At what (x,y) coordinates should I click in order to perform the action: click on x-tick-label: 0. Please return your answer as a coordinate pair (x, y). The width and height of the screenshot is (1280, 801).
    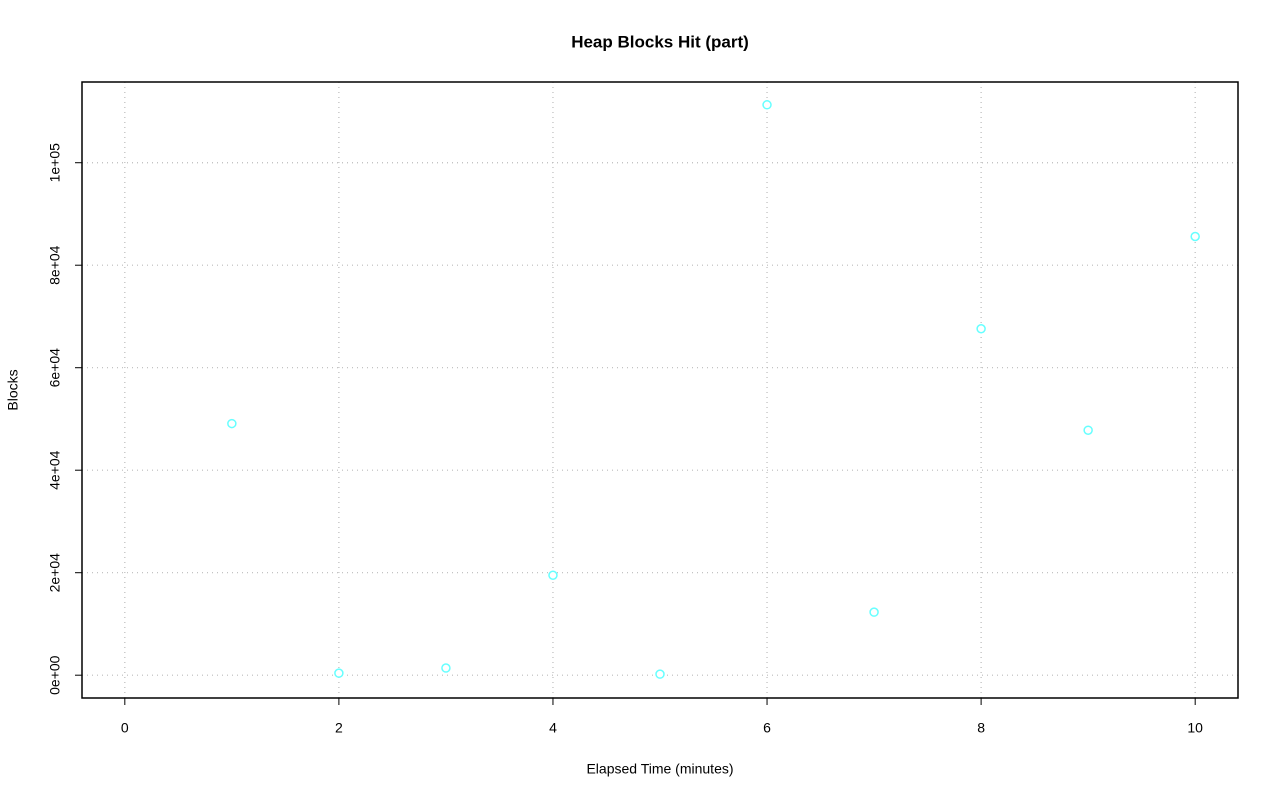
    Looking at the image, I should click on (125, 728).